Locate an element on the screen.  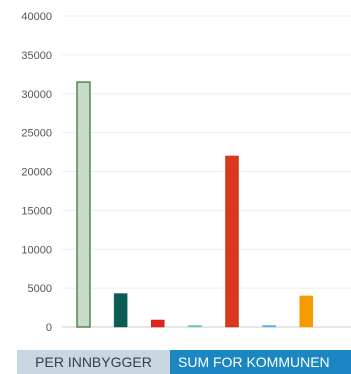
y-tick-label: 0 is located at coordinates (49, 328).